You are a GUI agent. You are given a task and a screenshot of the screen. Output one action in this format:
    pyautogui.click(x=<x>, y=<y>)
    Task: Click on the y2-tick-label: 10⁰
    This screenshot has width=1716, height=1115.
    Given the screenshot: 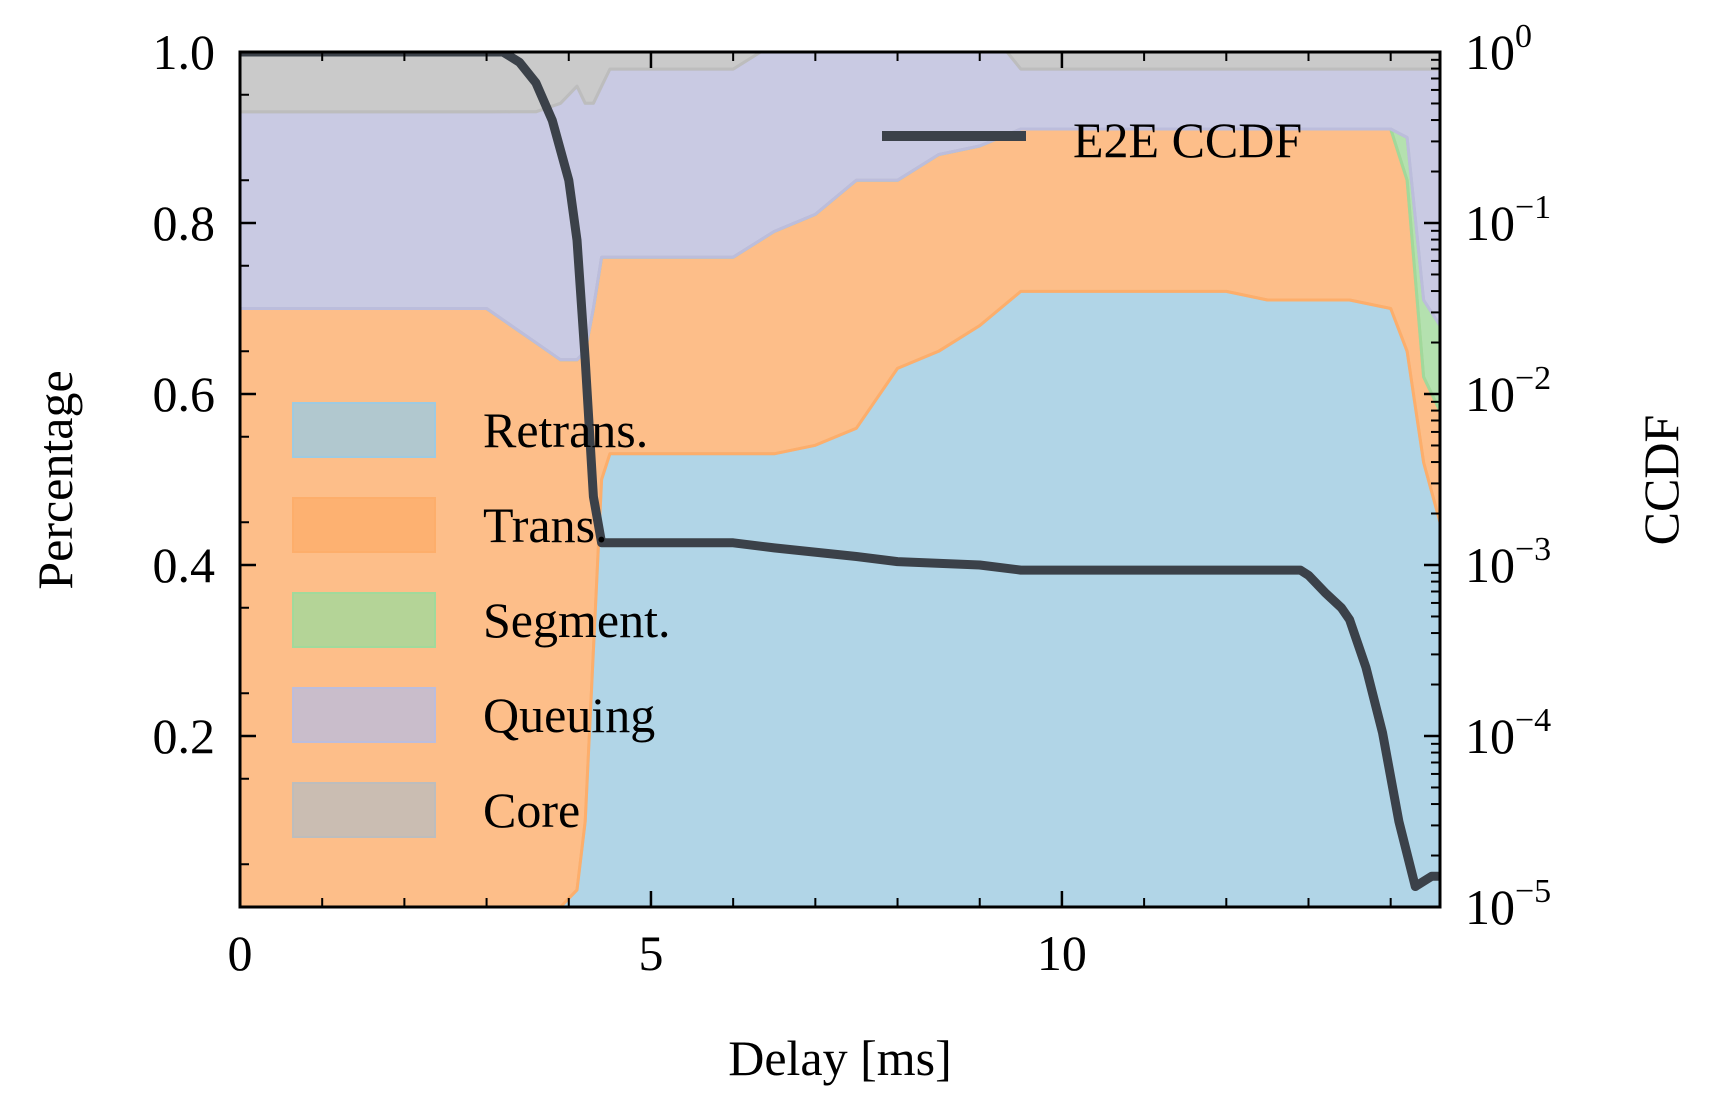 What is the action you would take?
    pyautogui.click(x=1498, y=49)
    